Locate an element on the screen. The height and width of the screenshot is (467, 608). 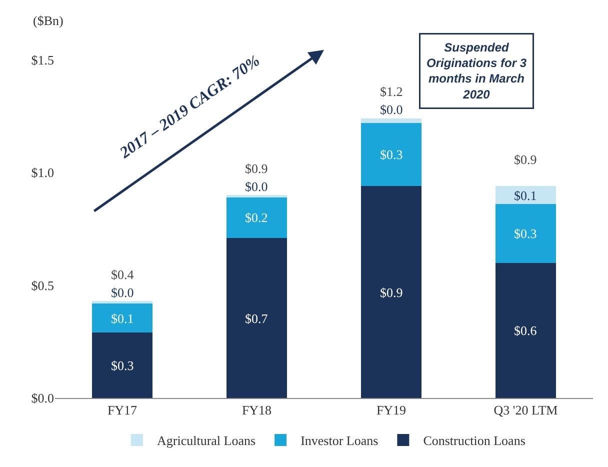
y-tick-label: $1.0 is located at coordinates (42, 172).